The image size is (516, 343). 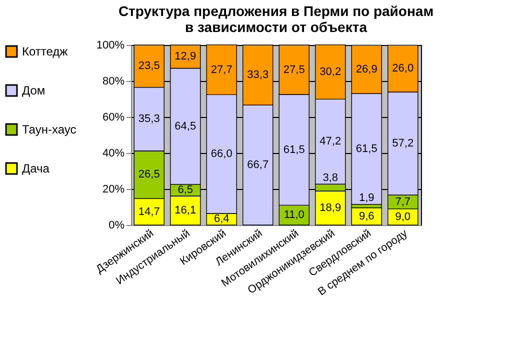 I want to click on data-label: 16,1, so click(x=185, y=210).